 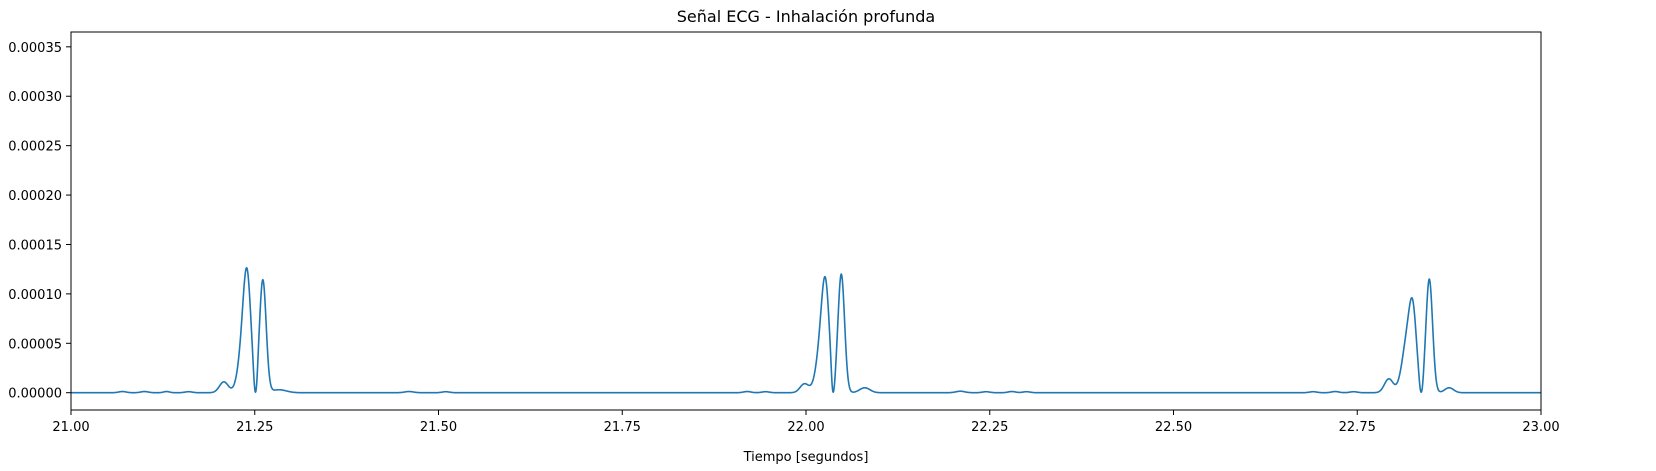 I want to click on y-tick-label: 0.00025, so click(x=35, y=147).